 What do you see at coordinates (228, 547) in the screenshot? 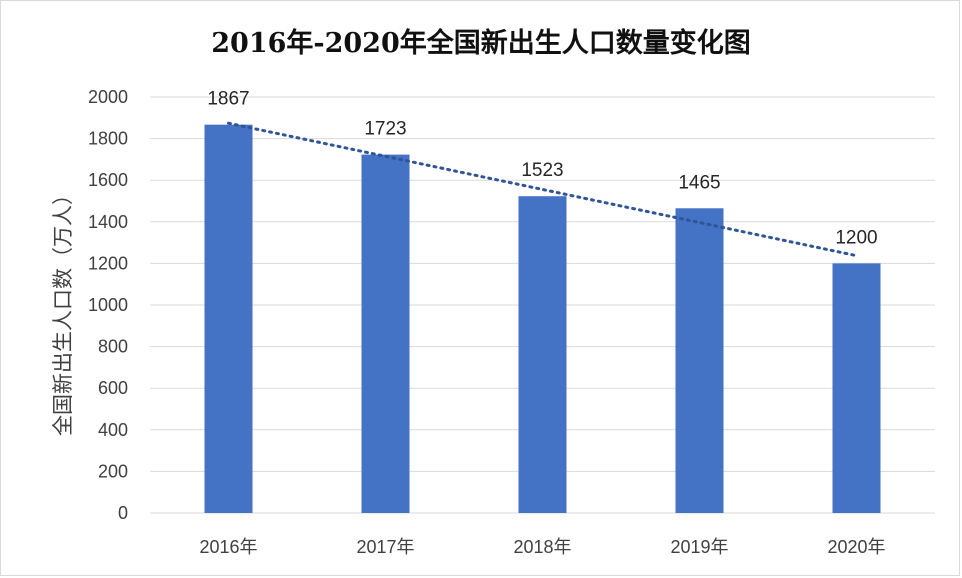
I see `x-tick-label: 2016年` at bounding box center [228, 547].